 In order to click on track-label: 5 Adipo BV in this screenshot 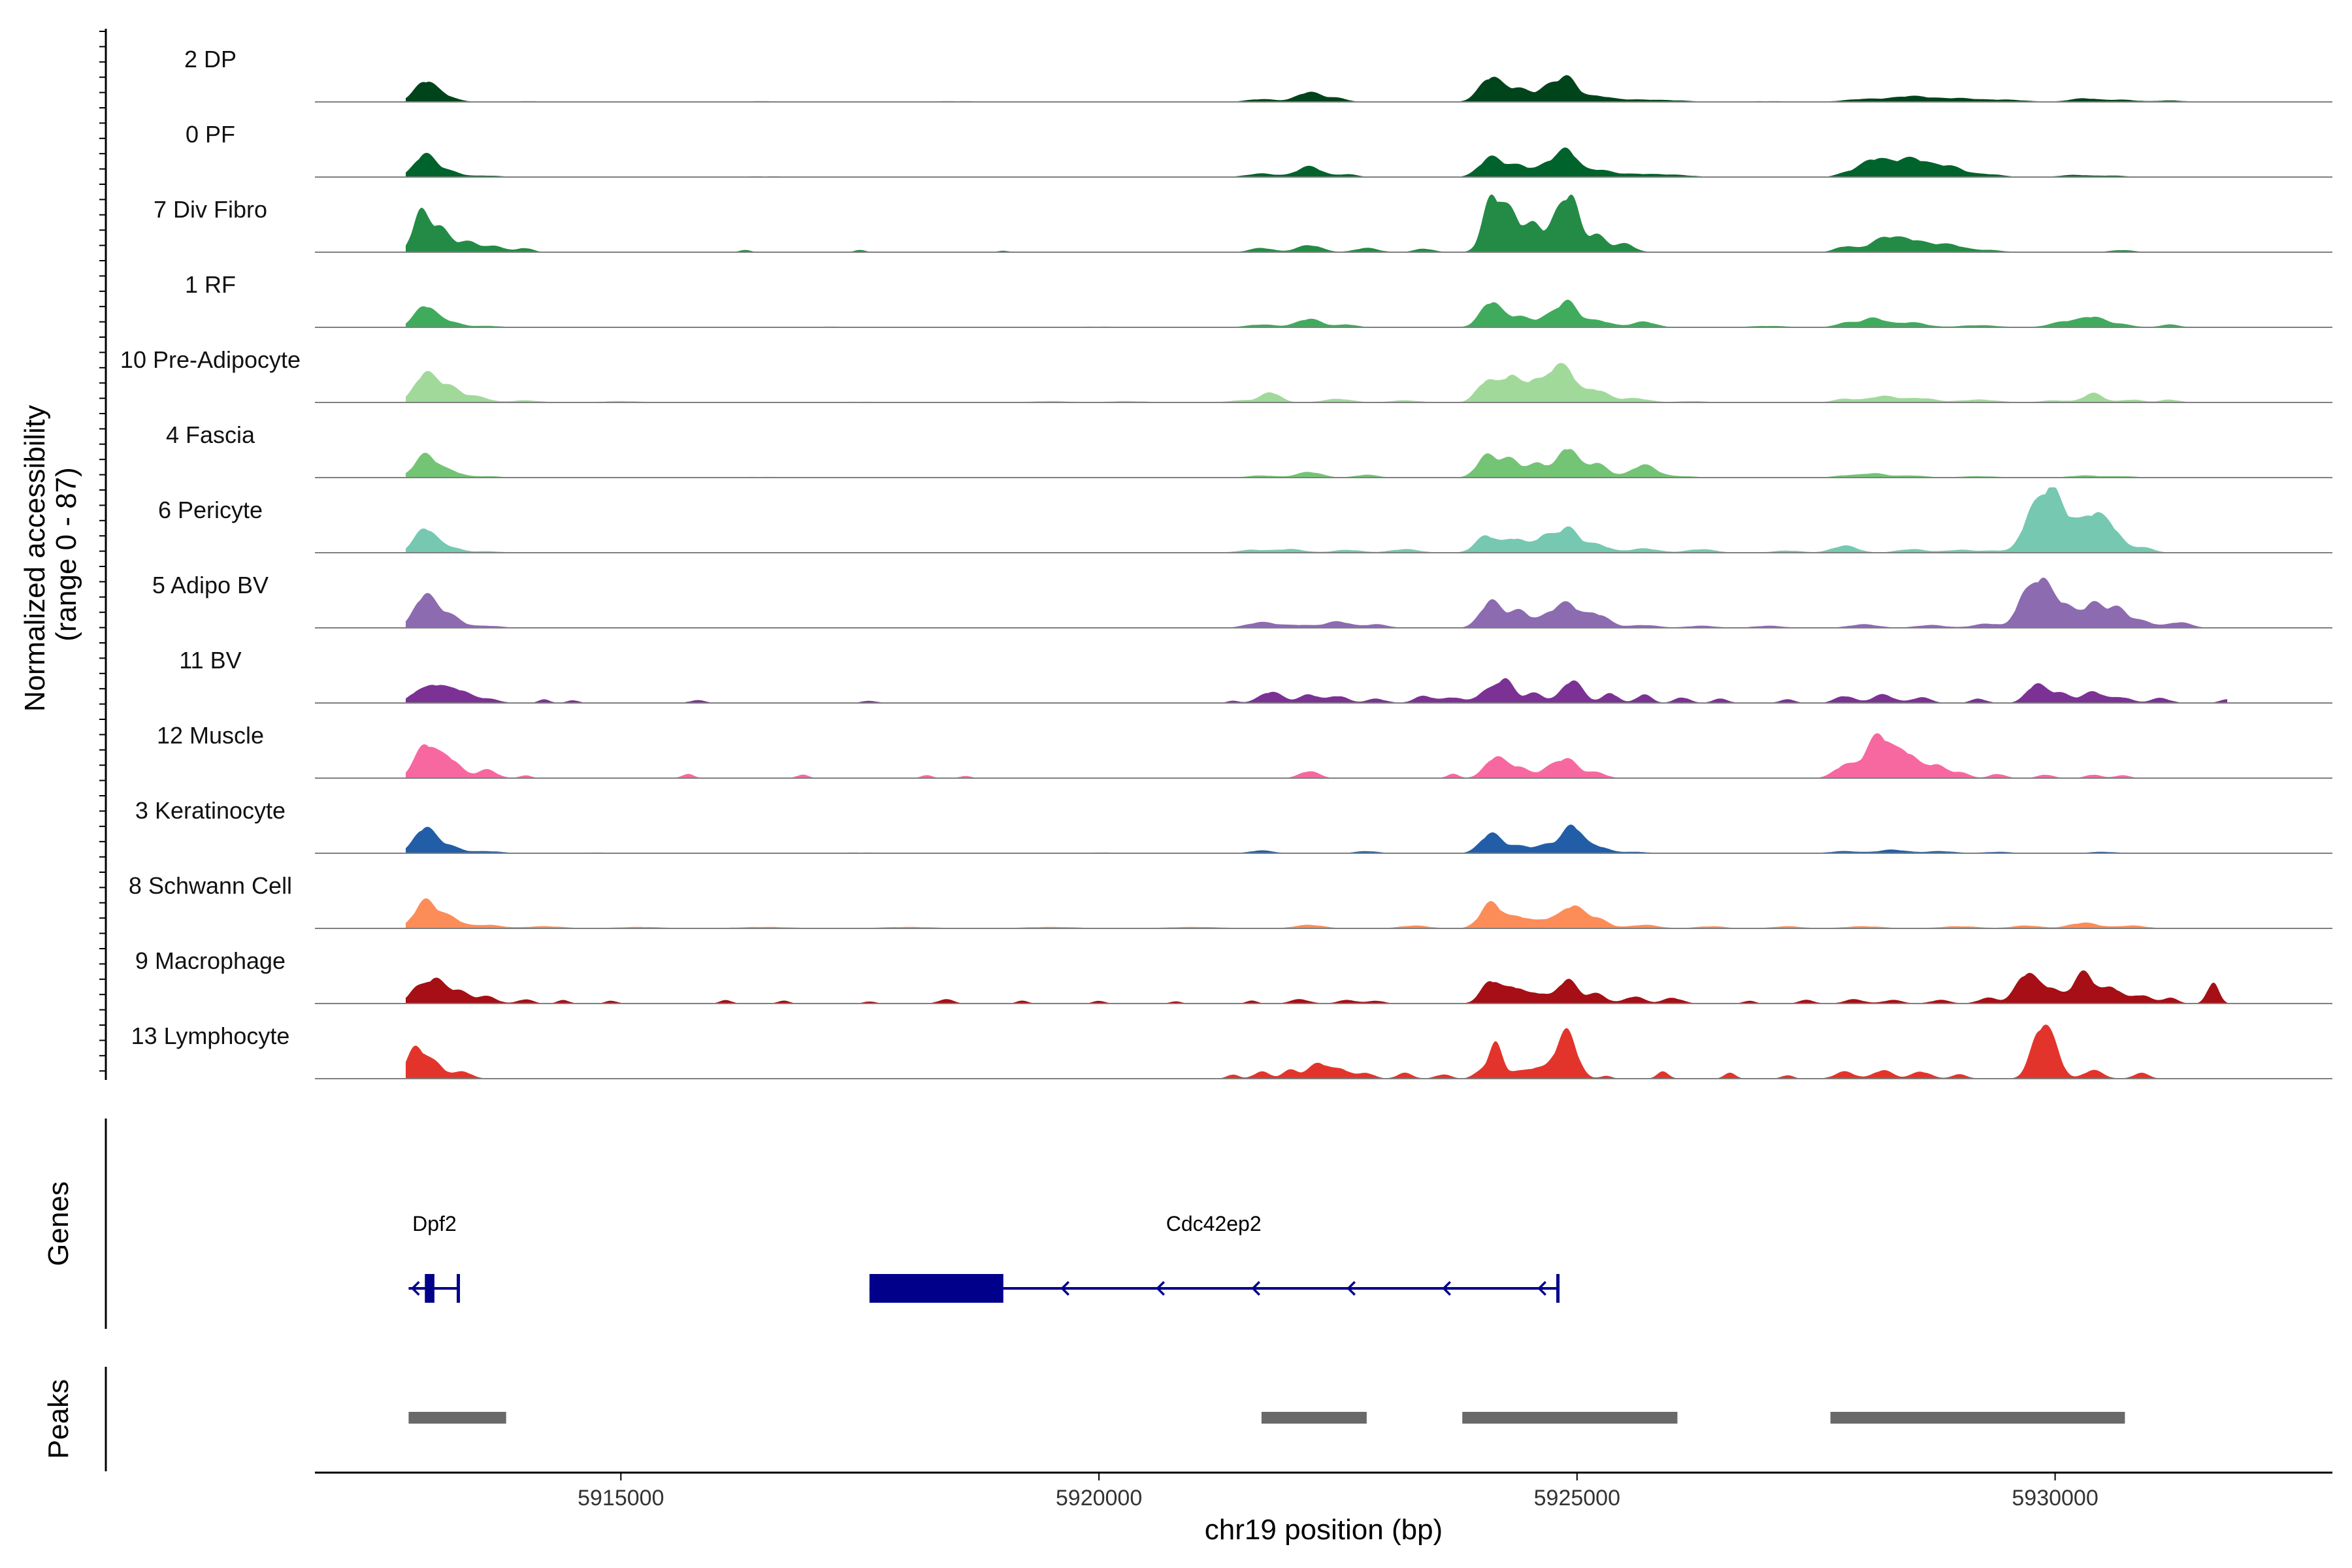, I will do `click(210, 585)`.